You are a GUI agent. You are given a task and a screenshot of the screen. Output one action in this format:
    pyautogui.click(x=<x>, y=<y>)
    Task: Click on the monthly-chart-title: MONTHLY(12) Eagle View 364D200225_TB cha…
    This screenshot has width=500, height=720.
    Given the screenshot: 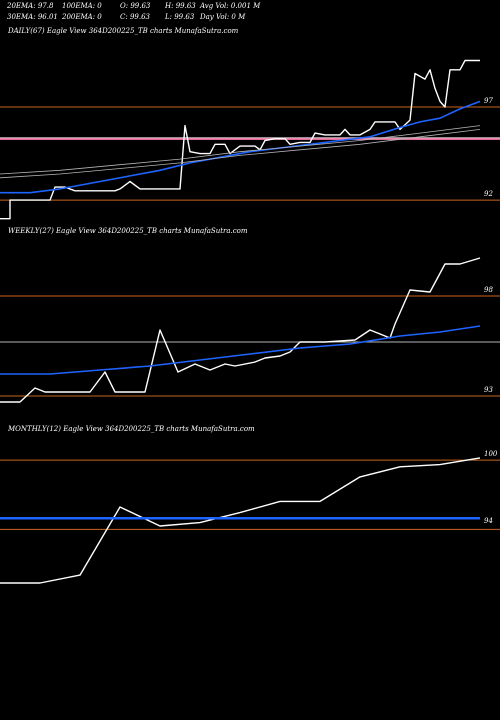 What is the action you would take?
    pyautogui.click(x=131, y=429)
    